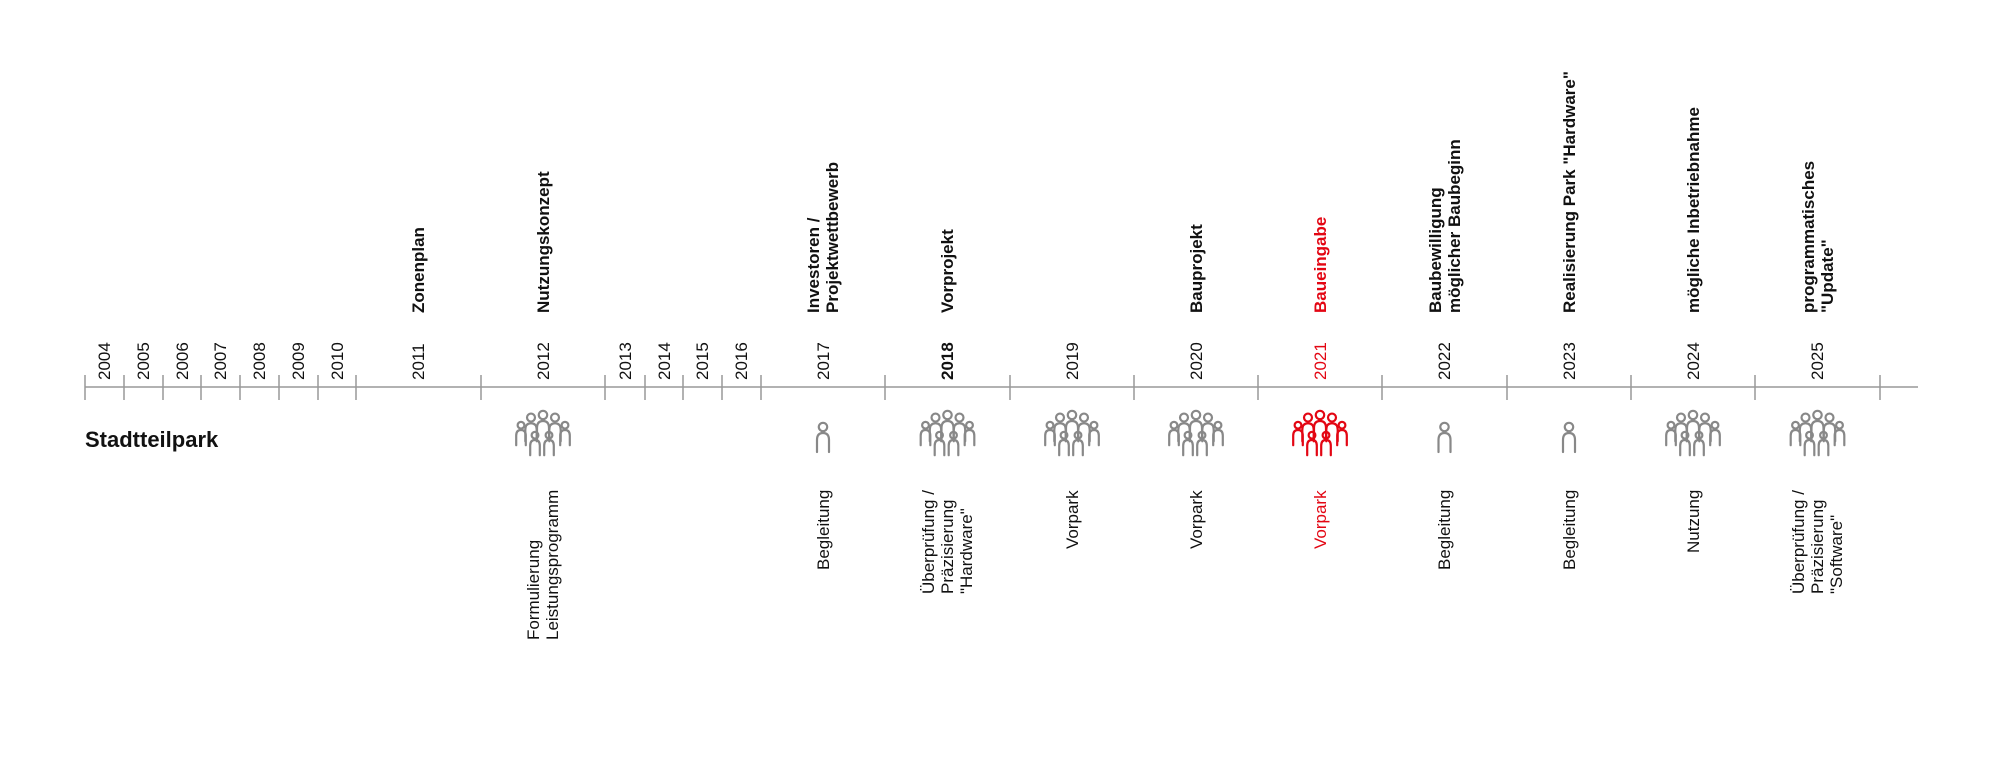 This screenshot has width=2000, height=763. What do you see at coordinates (298, 361) in the screenshot?
I see `year-label: 2009` at bounding box center [298, 361].